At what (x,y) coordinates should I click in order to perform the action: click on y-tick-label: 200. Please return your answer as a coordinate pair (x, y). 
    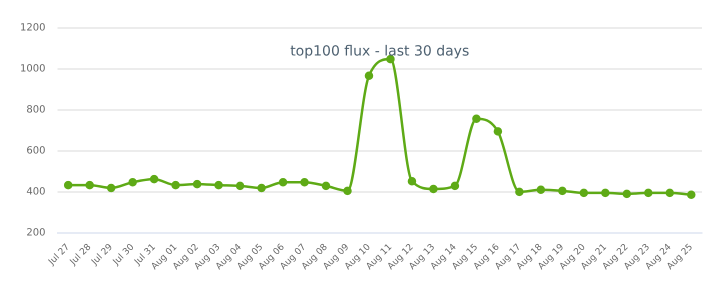
    Looking at the image, I should click on (36, 232).